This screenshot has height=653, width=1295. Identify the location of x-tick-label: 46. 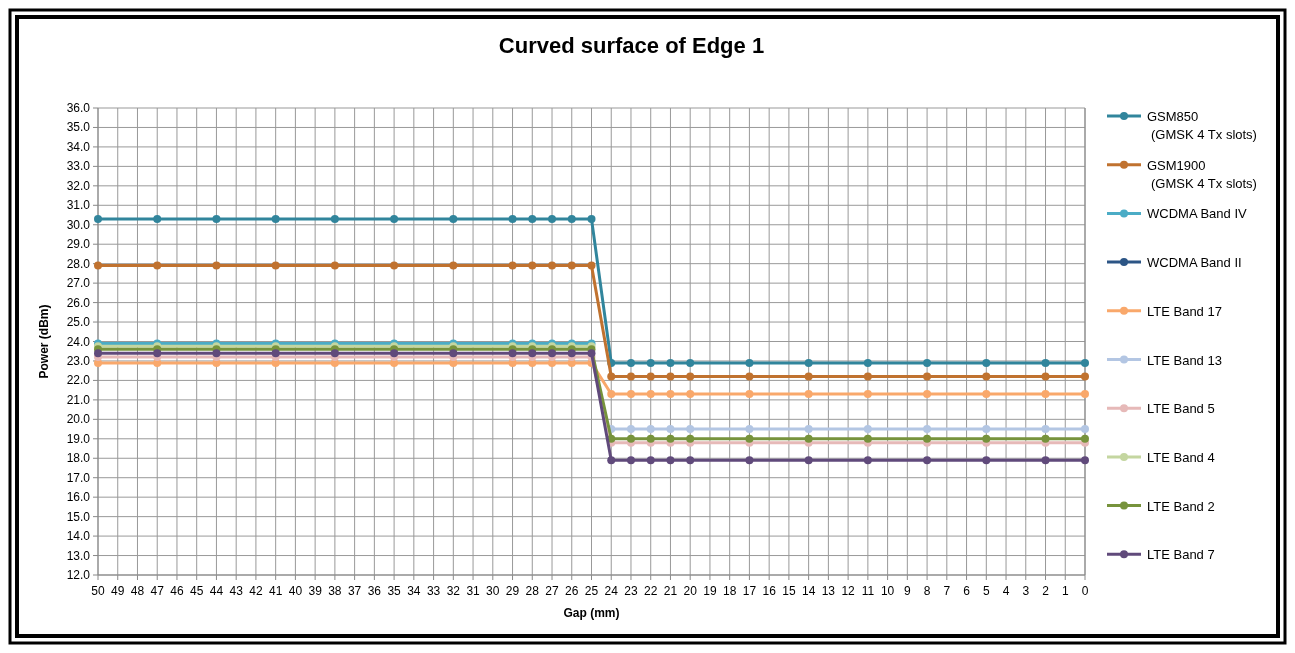
(177, 591).